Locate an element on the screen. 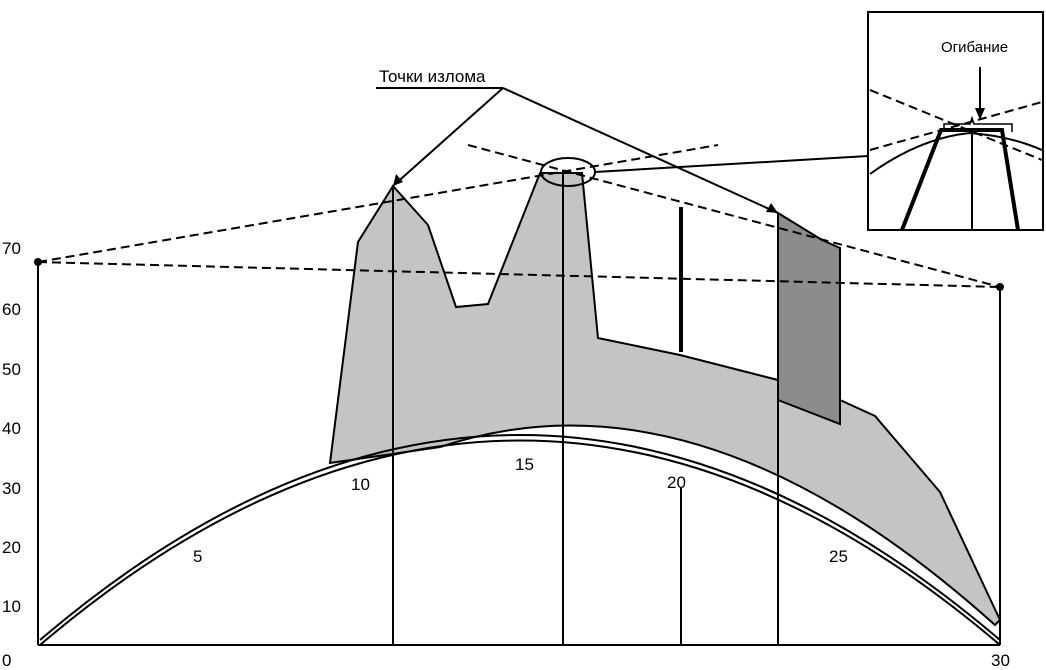 This screenshot has width=1046, height=670. y-tick-label: 30 is located at coordinates (11, 488).